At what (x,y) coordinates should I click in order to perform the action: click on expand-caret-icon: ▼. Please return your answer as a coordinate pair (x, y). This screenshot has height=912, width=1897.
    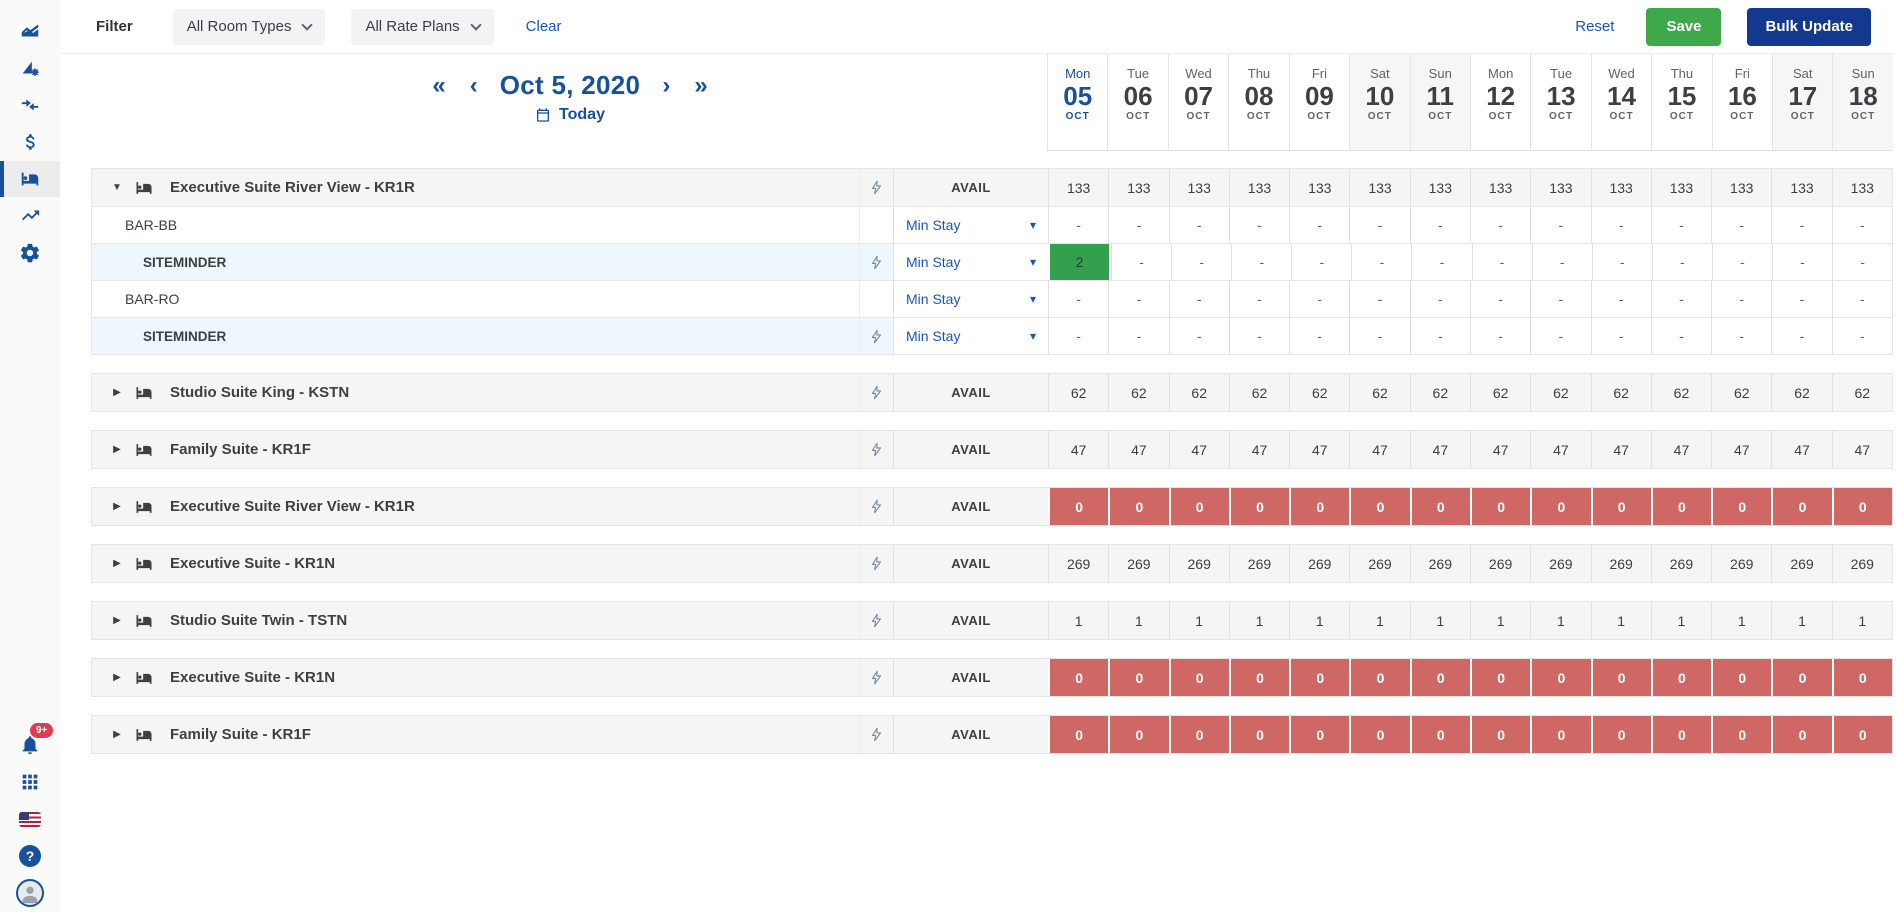
    Looking at the image, I should click on (117, 187).